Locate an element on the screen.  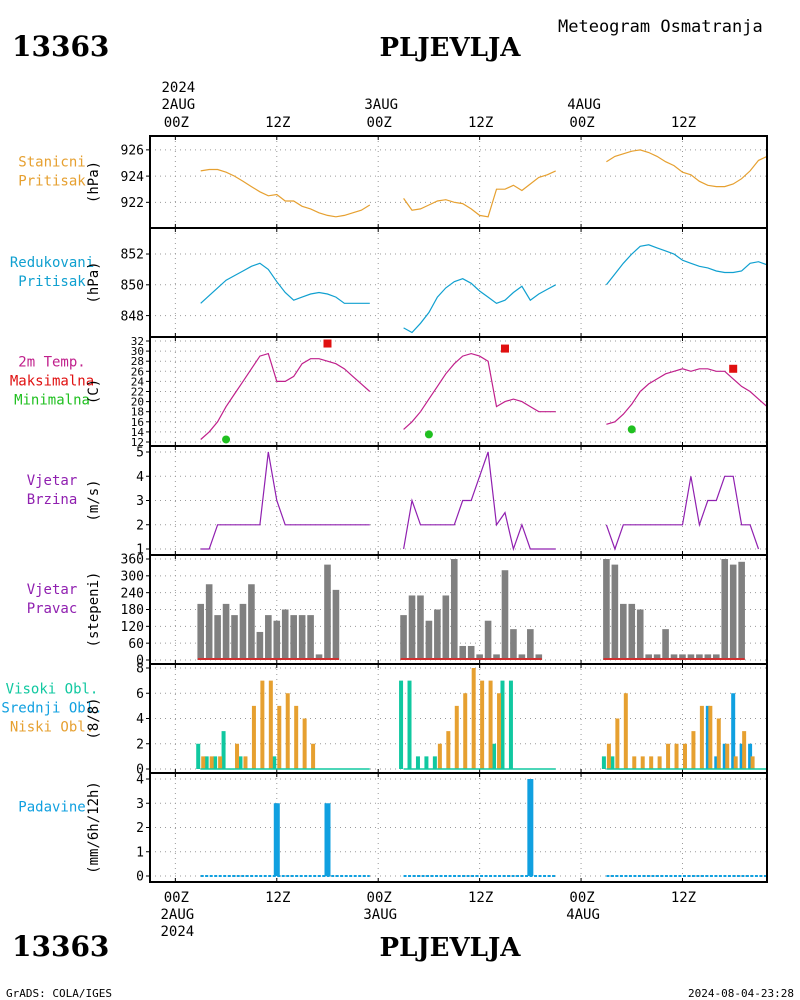
precip-bar is located at coordinates (276, 839).